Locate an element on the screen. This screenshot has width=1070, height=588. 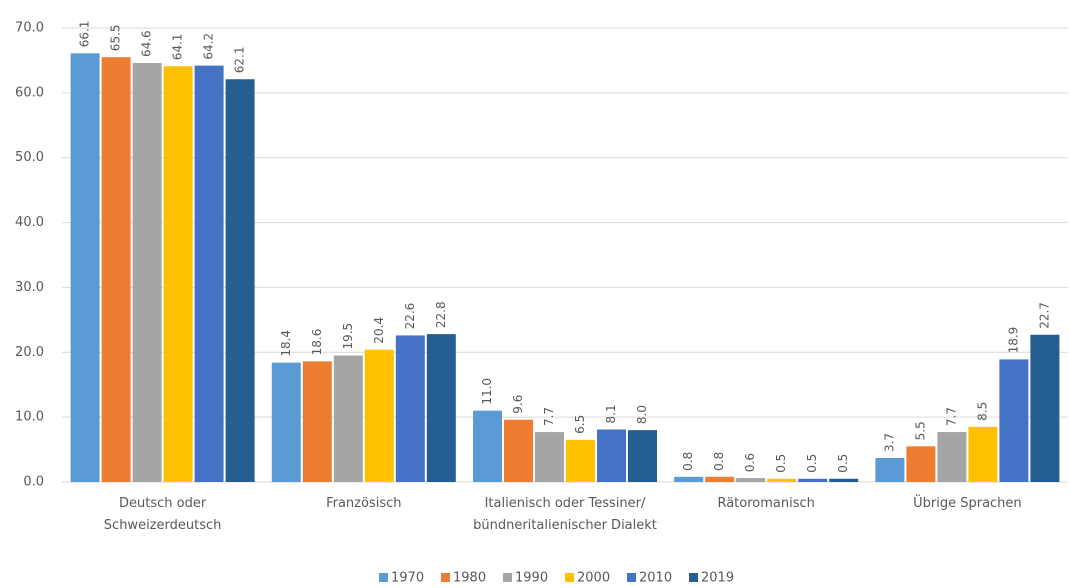
legend-label: 1980 is located at coordinates (469, 578).